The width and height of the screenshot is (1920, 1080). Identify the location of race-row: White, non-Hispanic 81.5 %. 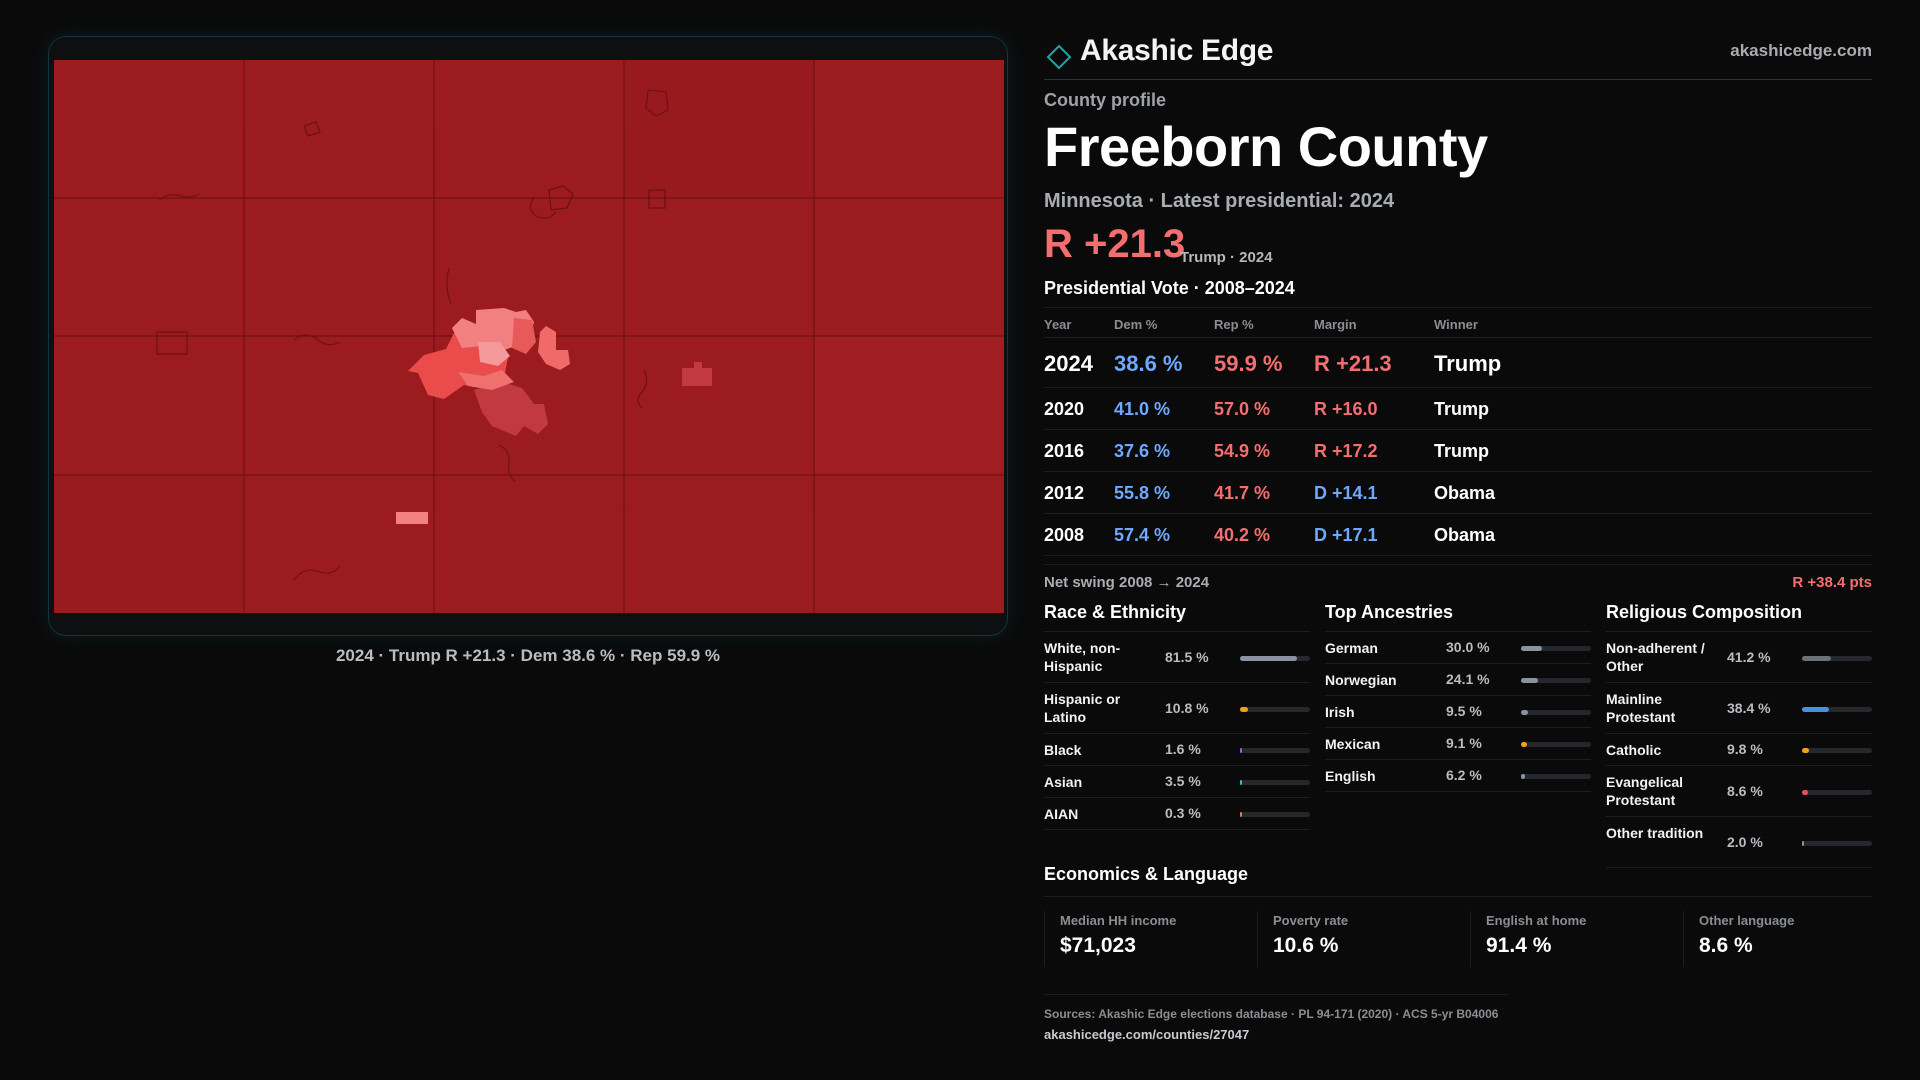
(1177, 657).